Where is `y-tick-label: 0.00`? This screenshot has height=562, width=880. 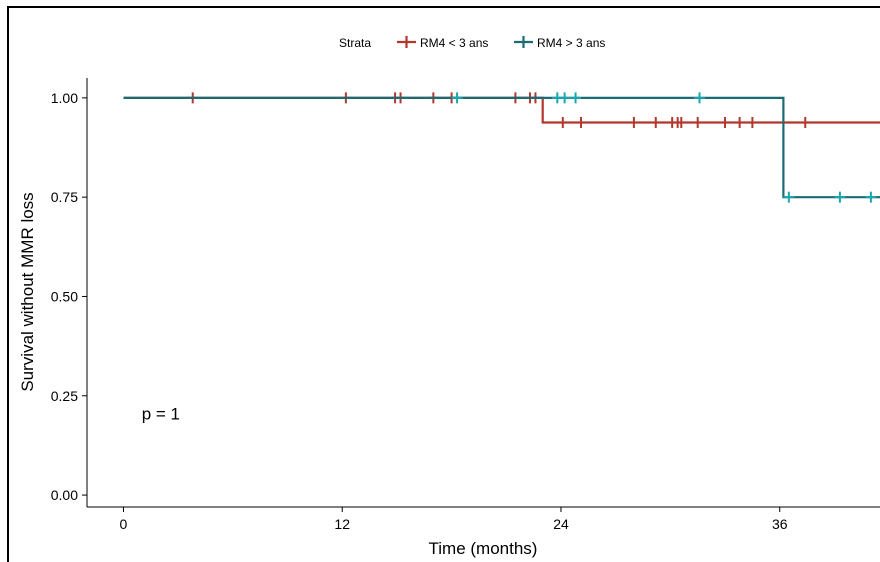
y-tick-label: 0.00 is located at coordinates (64, 495).